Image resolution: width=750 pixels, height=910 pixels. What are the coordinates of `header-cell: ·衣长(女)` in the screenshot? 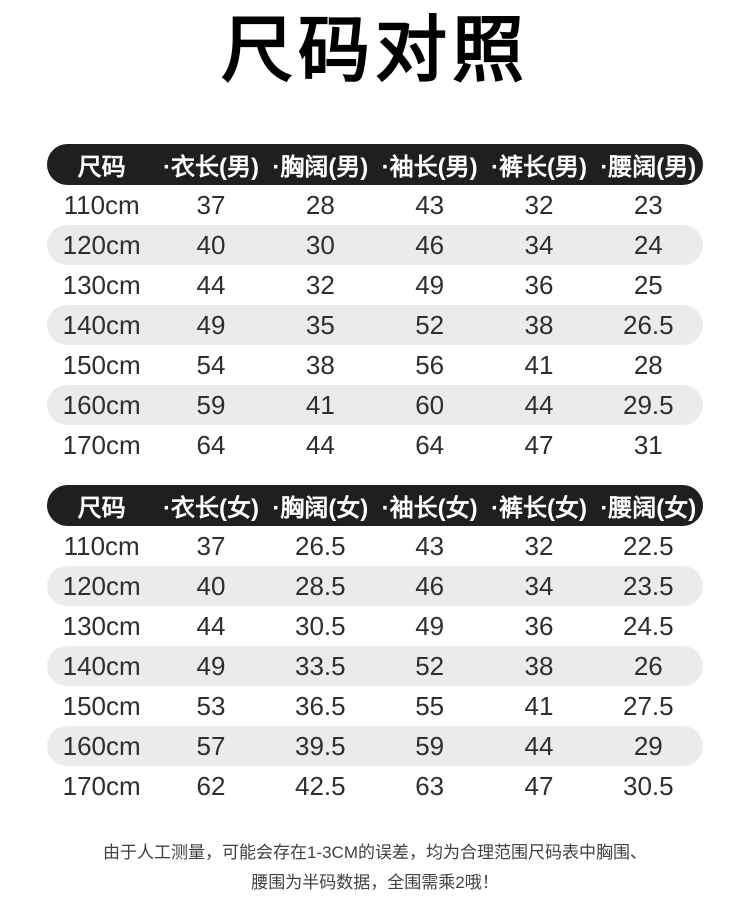 It's located at (211, 509).